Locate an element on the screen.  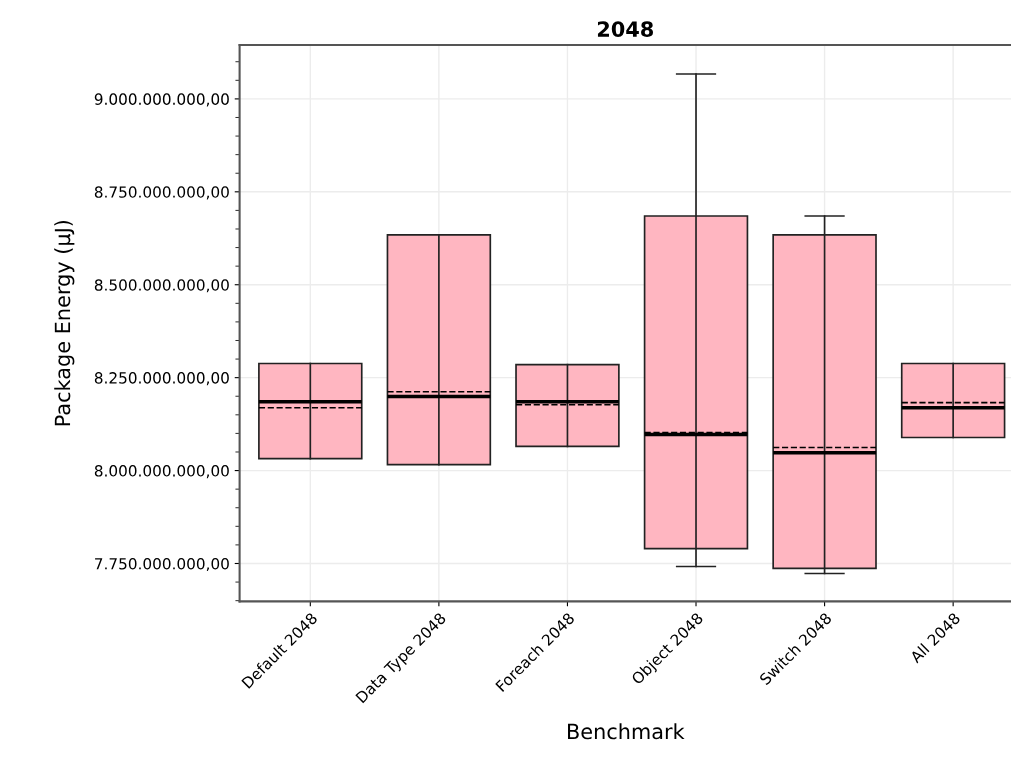
chart-title: 2048 is located at coordinates (625, 29).